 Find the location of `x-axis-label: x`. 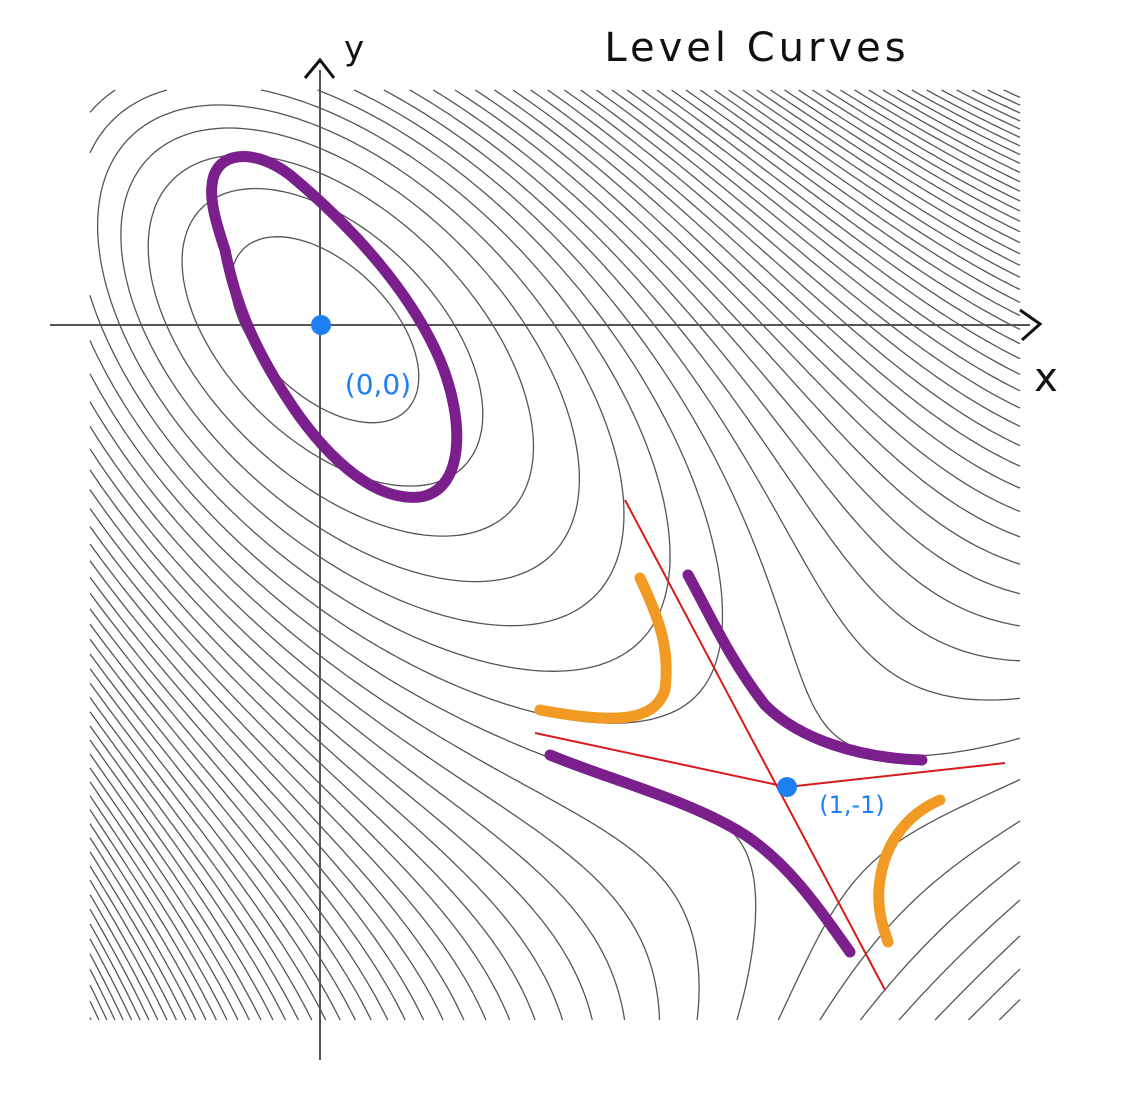

x-axis-label: x is located at coordinates (1046, 378).